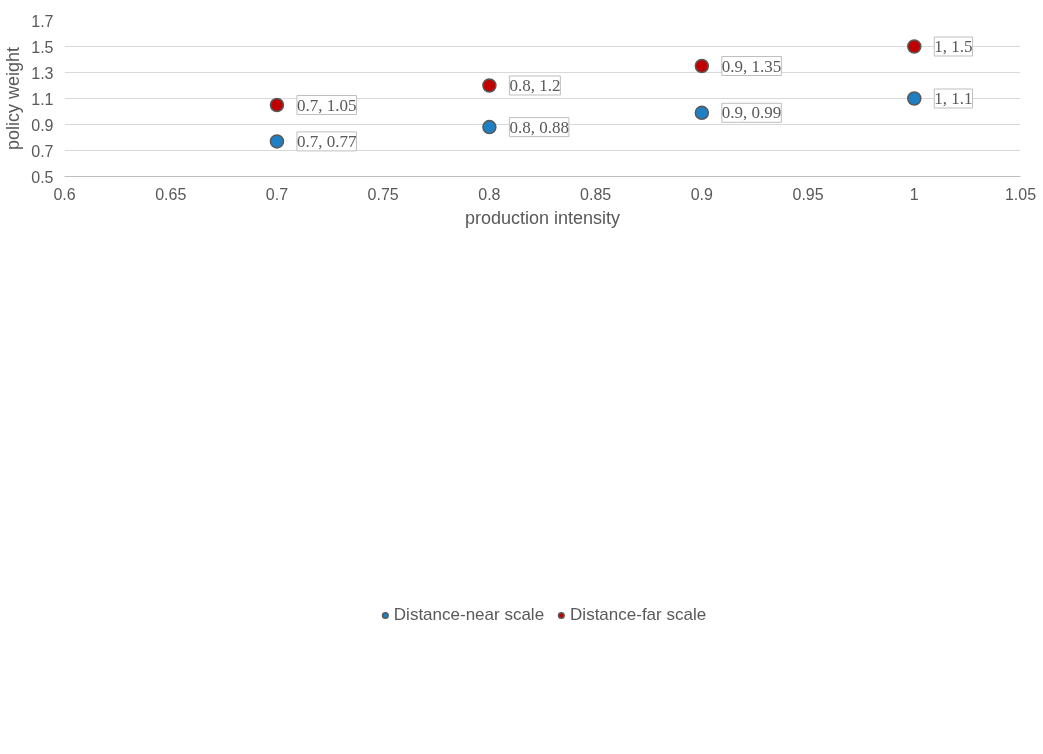 The image size is (1043, 754). What do you see at coordinates (13, 98) in the screenshot?
I see `y-axis-title: policy weight` at bounding box center [13, 98].